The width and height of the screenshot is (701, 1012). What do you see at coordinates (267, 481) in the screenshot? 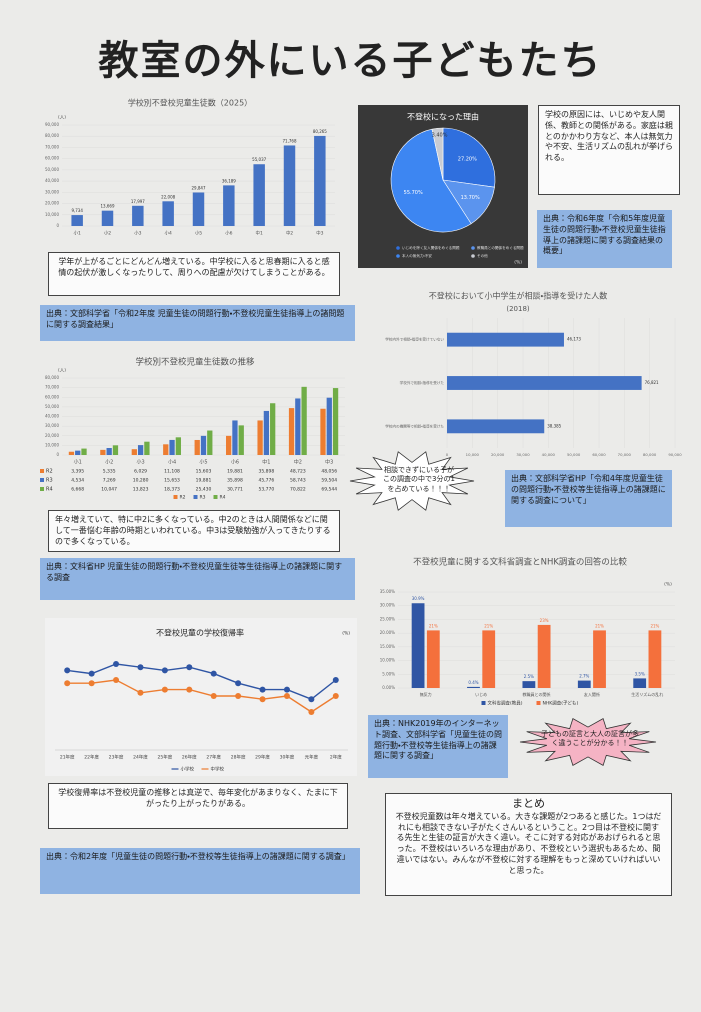
I see `table-cell: 45,776` at bounding box center [267, 481].